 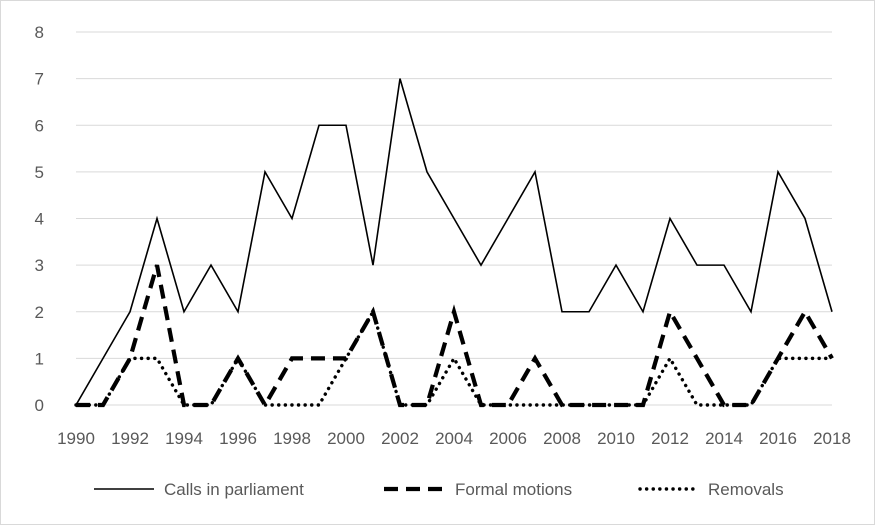 I want to click on x-tick-label: 2016, so click(x=778, y=438).